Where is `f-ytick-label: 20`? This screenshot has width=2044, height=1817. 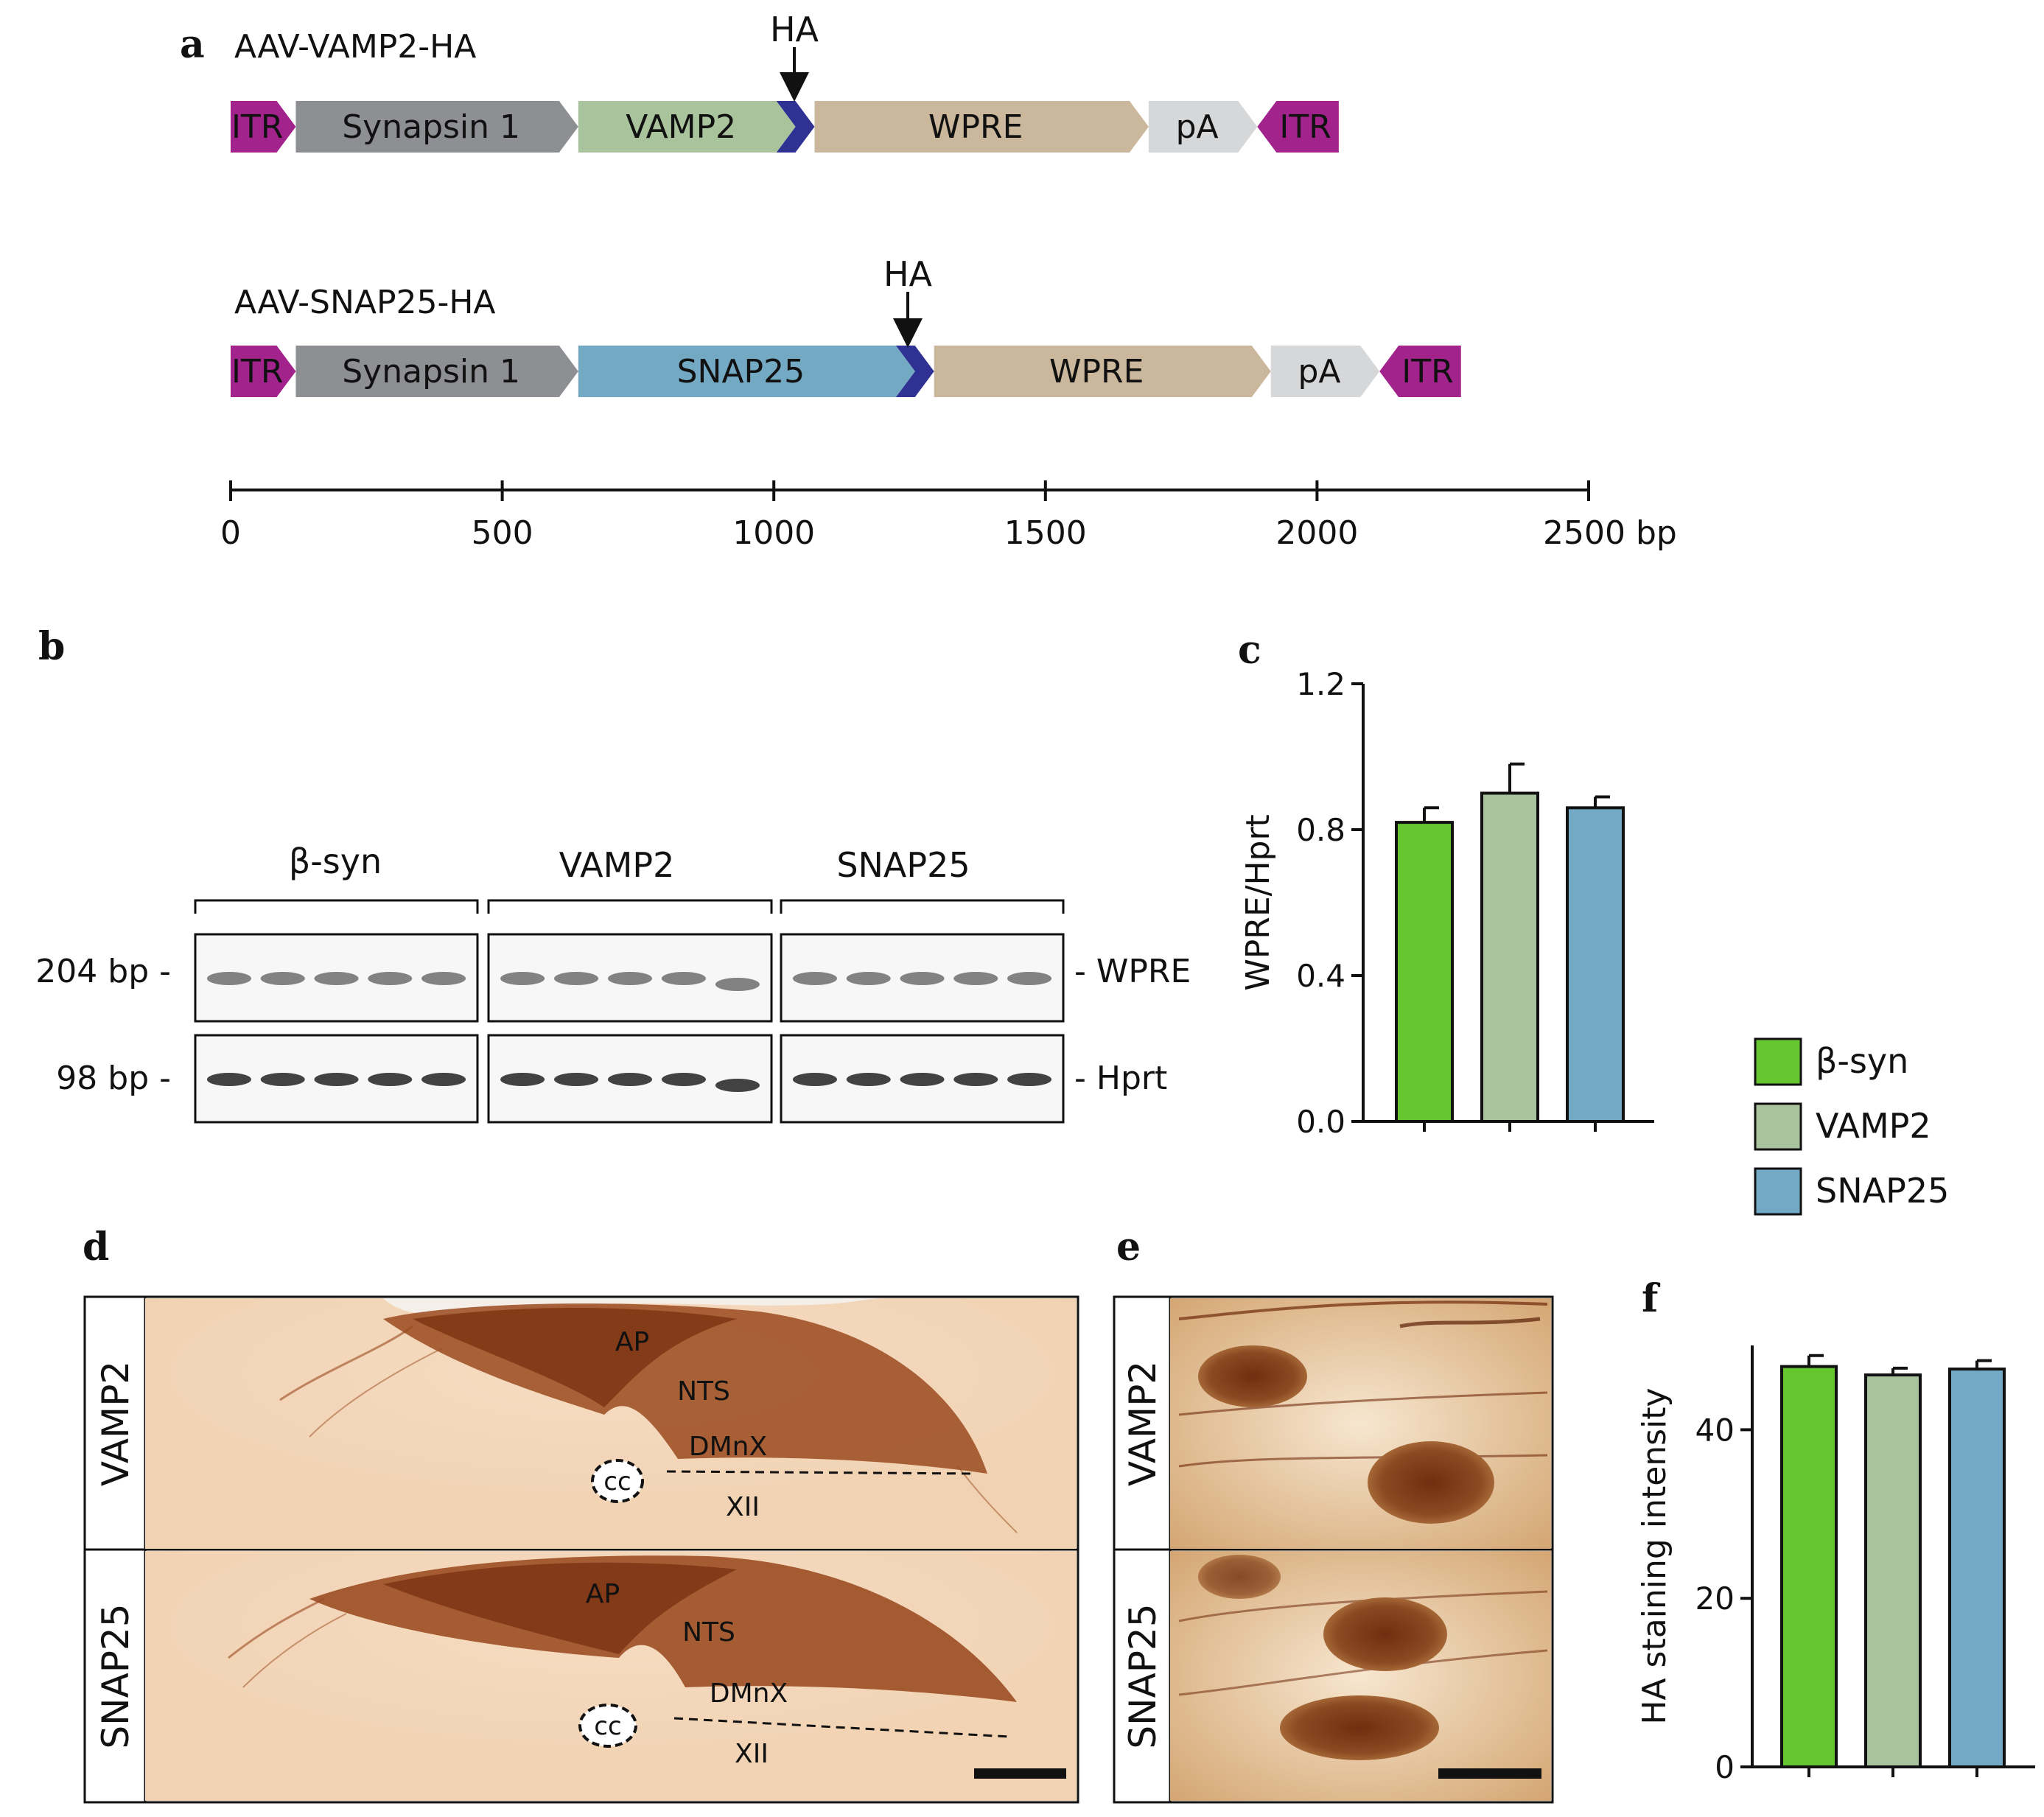 f-ytick-label: 20 is located at coordinates (1715, 1598).